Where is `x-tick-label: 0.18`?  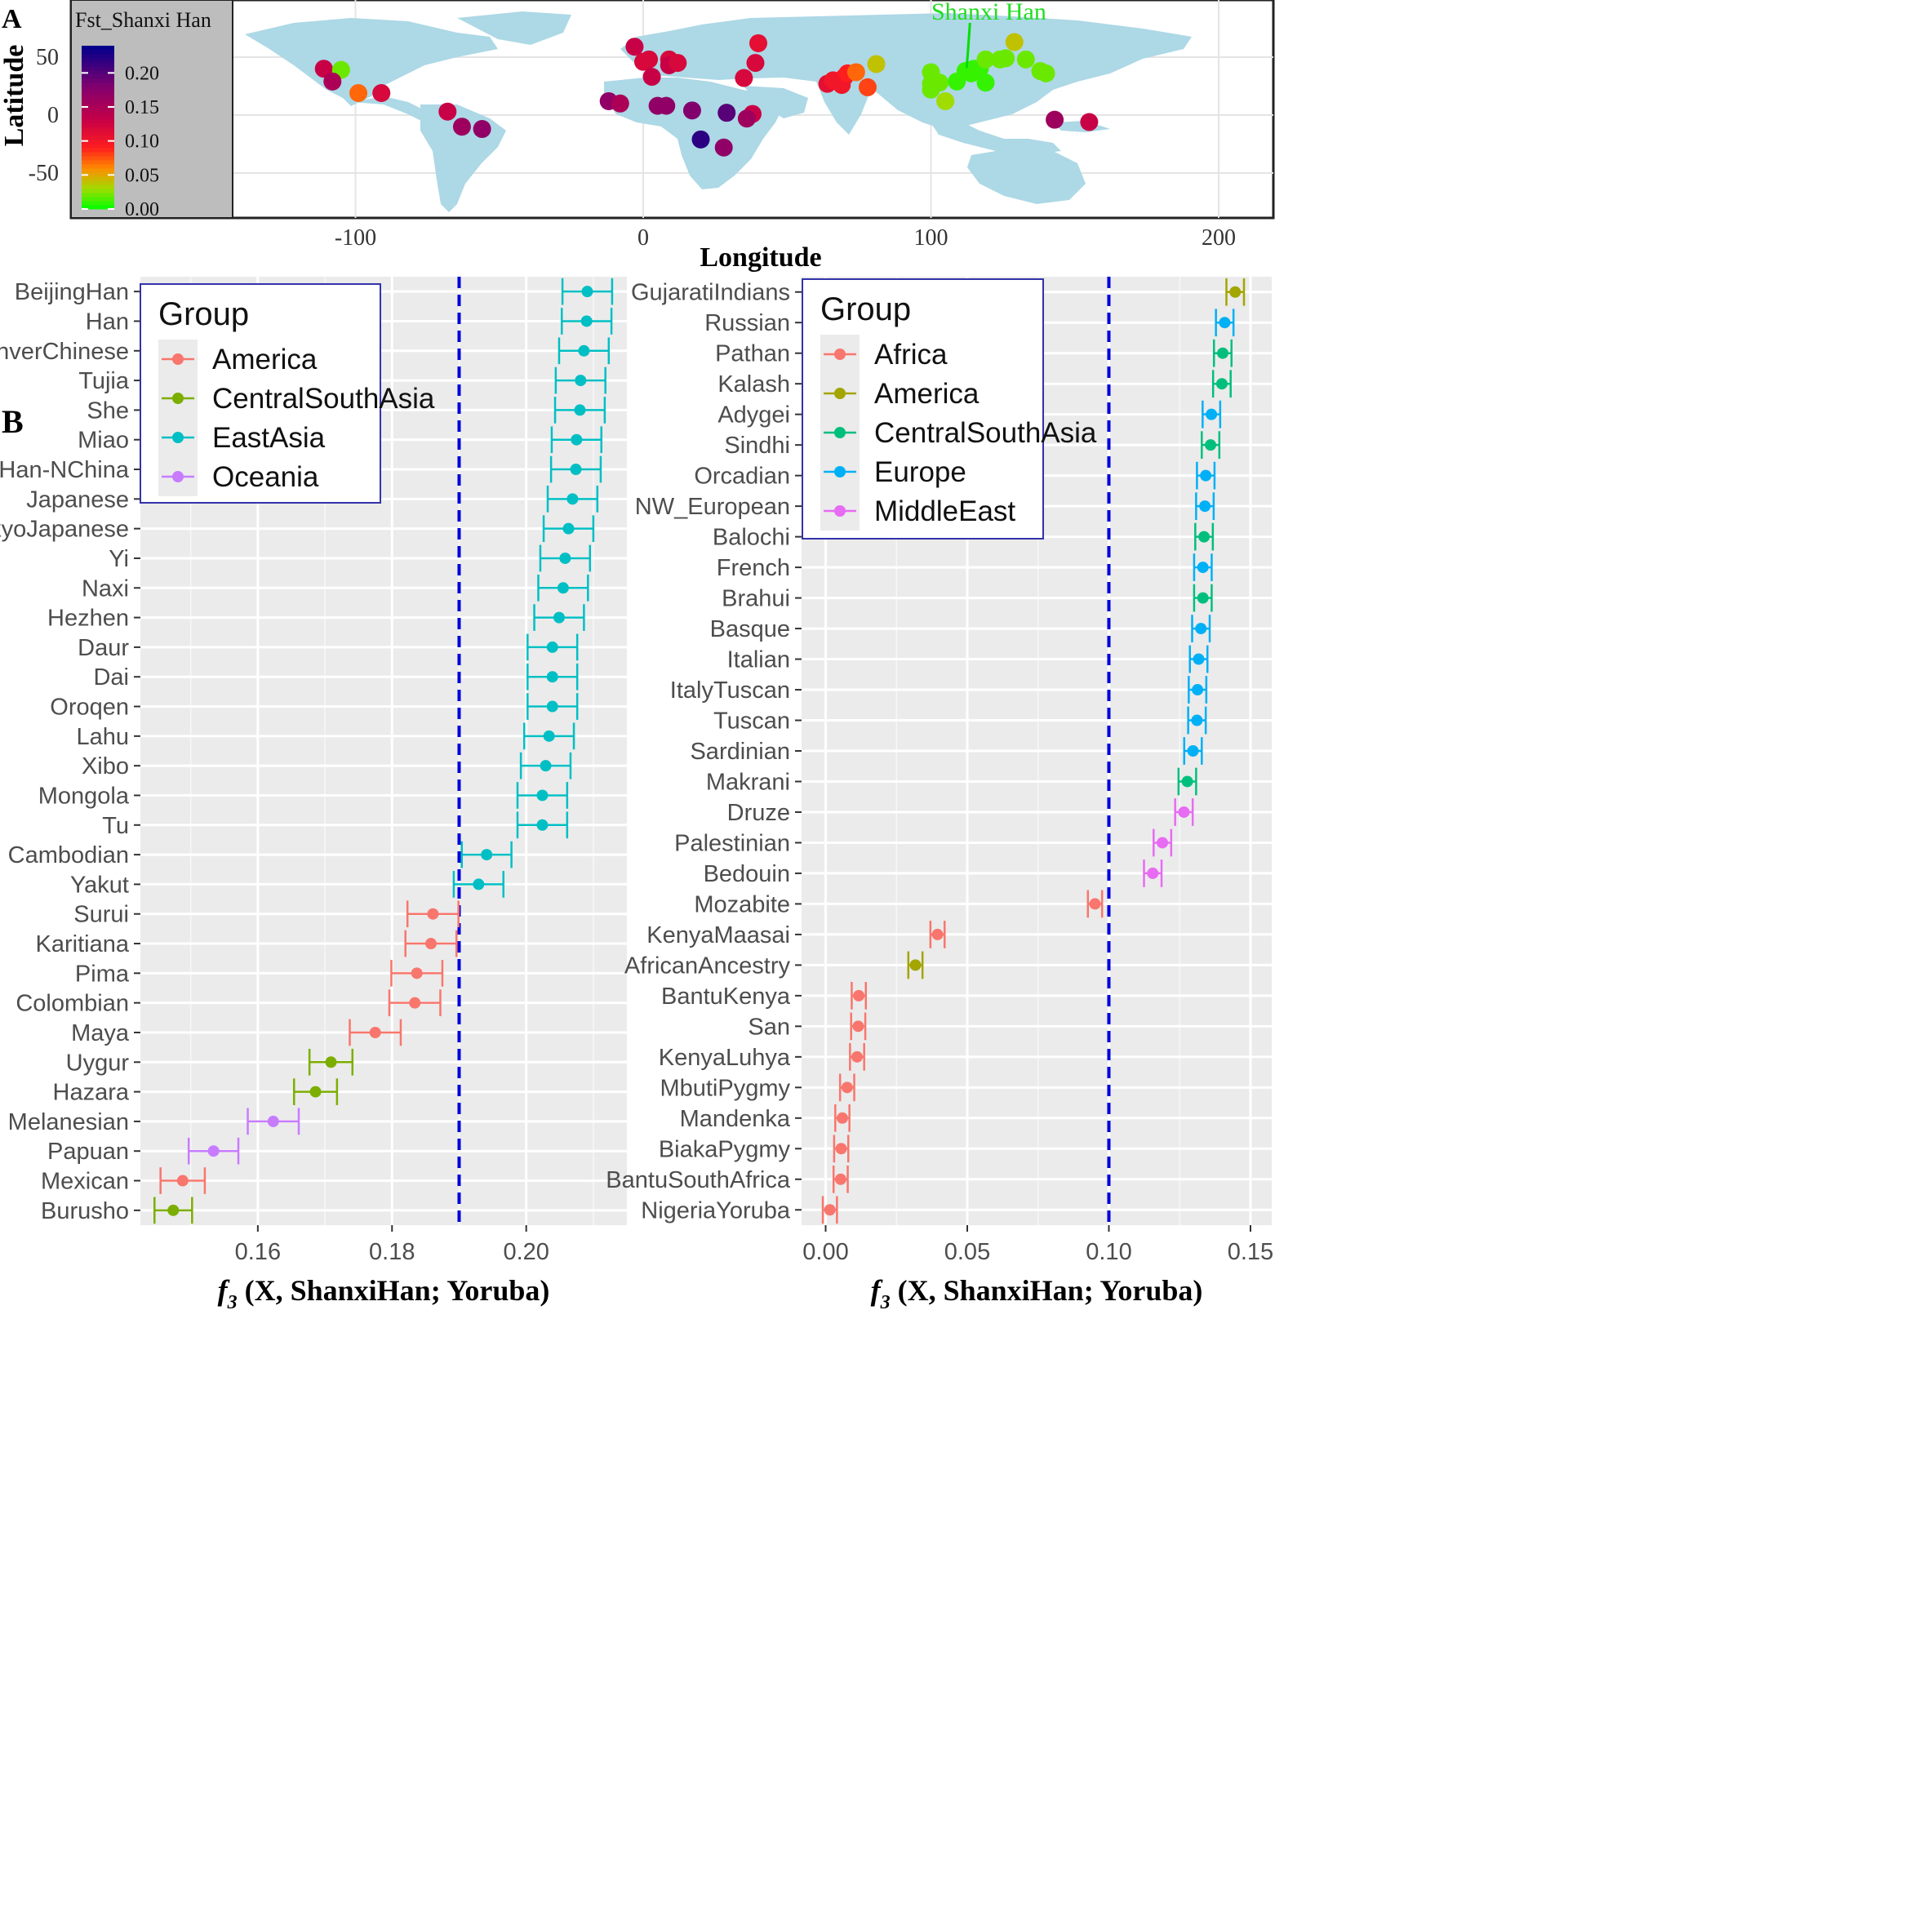
x-tick-label: 0.18 is located at coordinates (392, 1252).